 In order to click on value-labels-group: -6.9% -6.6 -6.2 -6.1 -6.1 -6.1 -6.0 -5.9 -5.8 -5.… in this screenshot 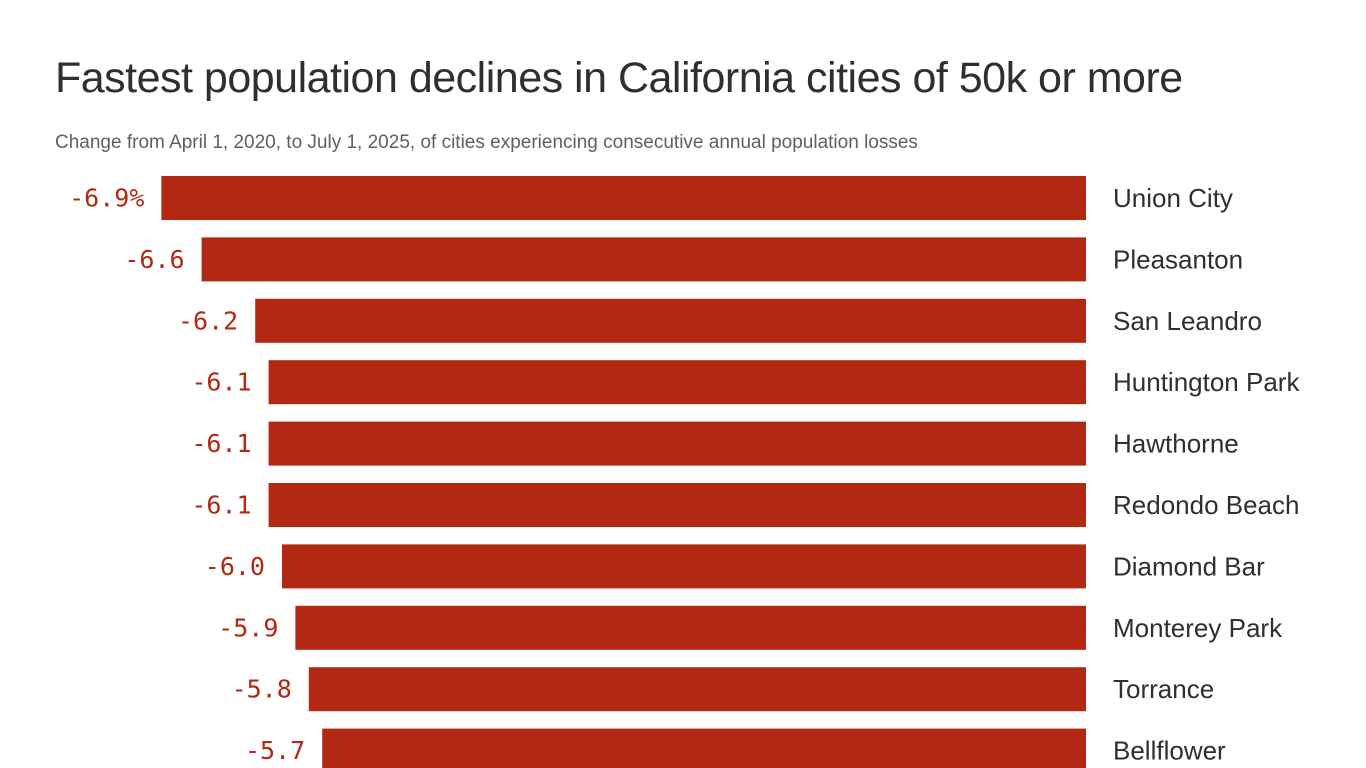, I will do `click(187, 475)`.